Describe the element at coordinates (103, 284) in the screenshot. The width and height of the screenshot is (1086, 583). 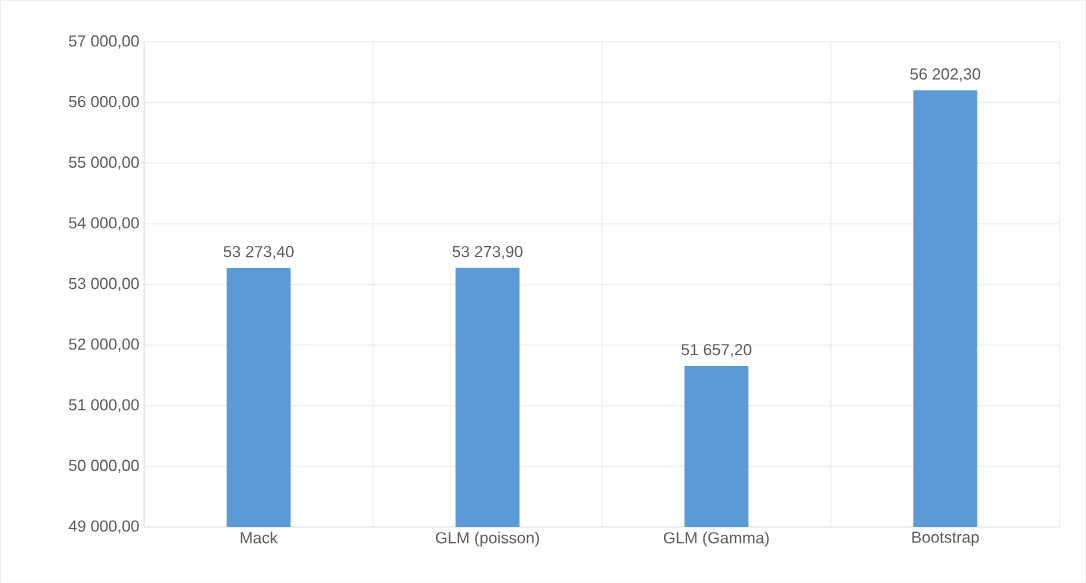
I see `y-tick-label: 53 000,00` at that location.